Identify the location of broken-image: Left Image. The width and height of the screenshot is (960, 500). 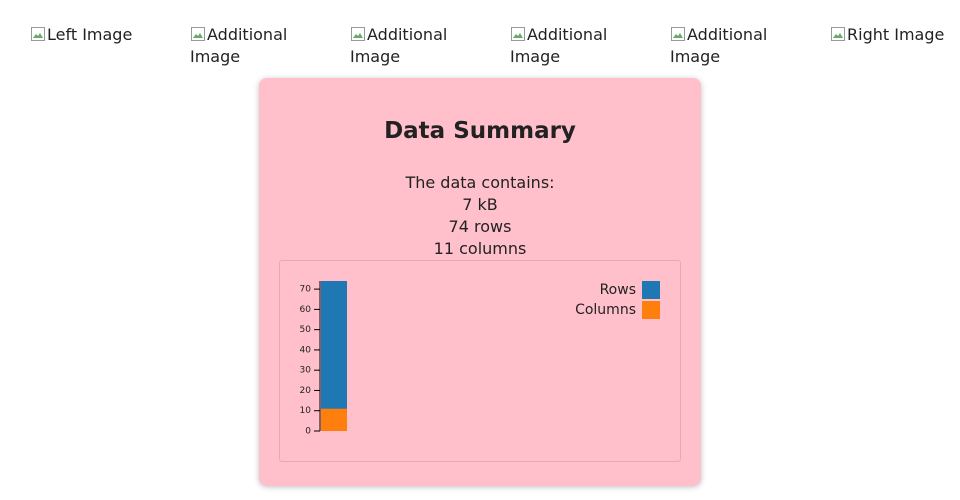
(92, 35).